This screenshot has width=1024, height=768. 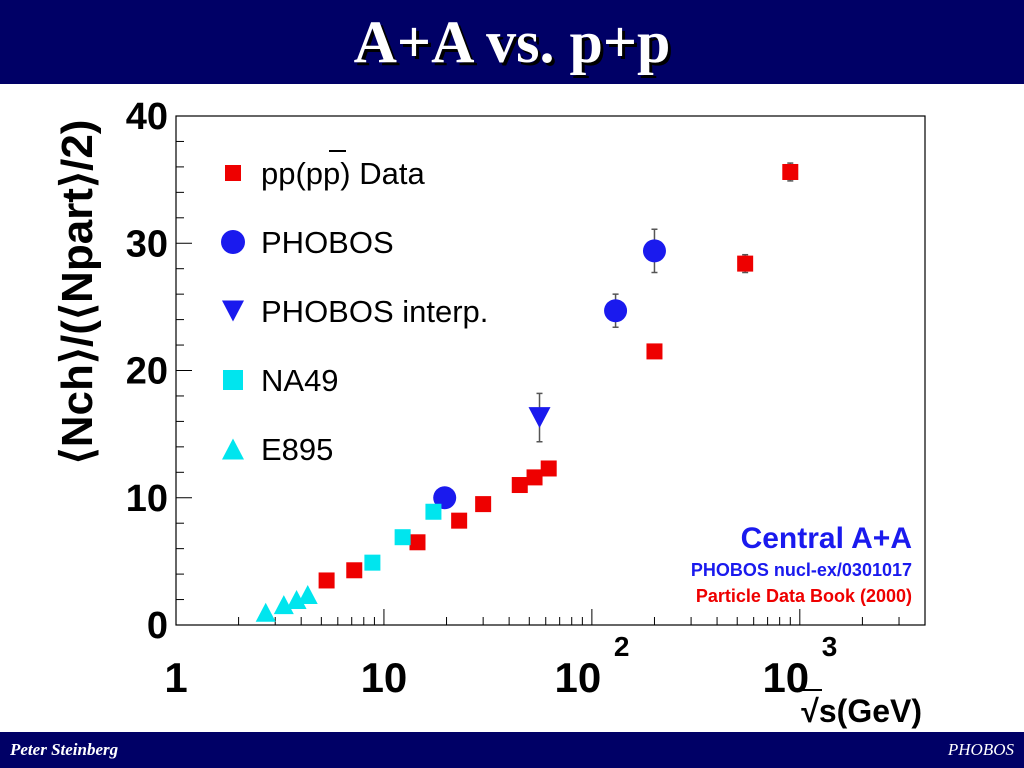 I want to click on legend-label-phobos_interp: PHOBOS interp., so click(x=374, y=311).